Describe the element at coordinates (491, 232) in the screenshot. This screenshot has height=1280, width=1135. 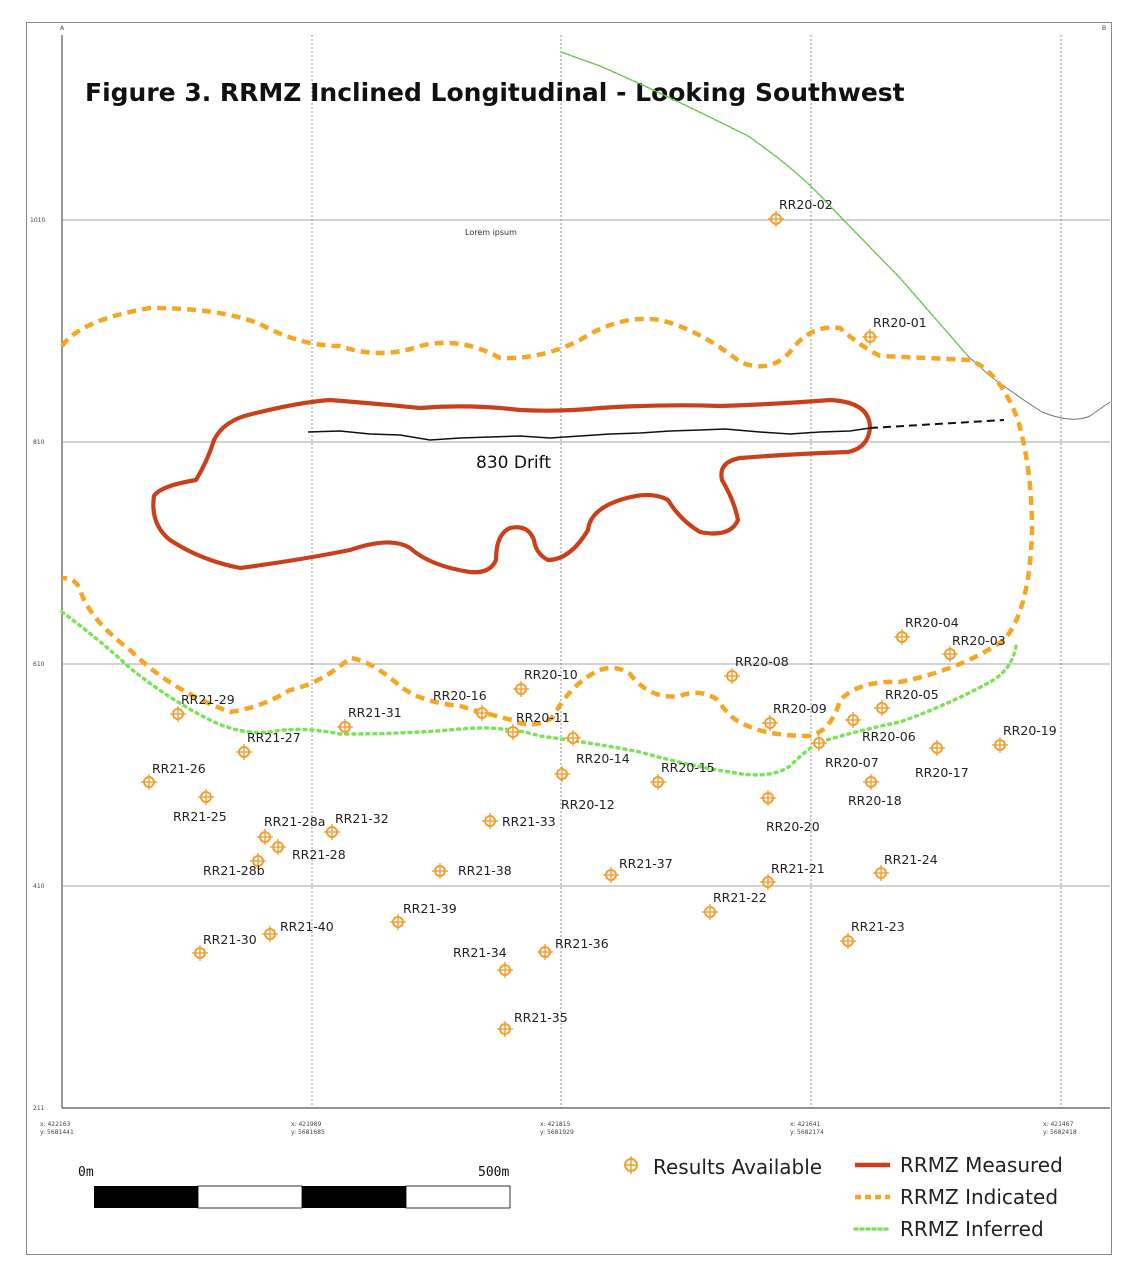
I see `placeholder-text: Lorem ipsum` at that location.